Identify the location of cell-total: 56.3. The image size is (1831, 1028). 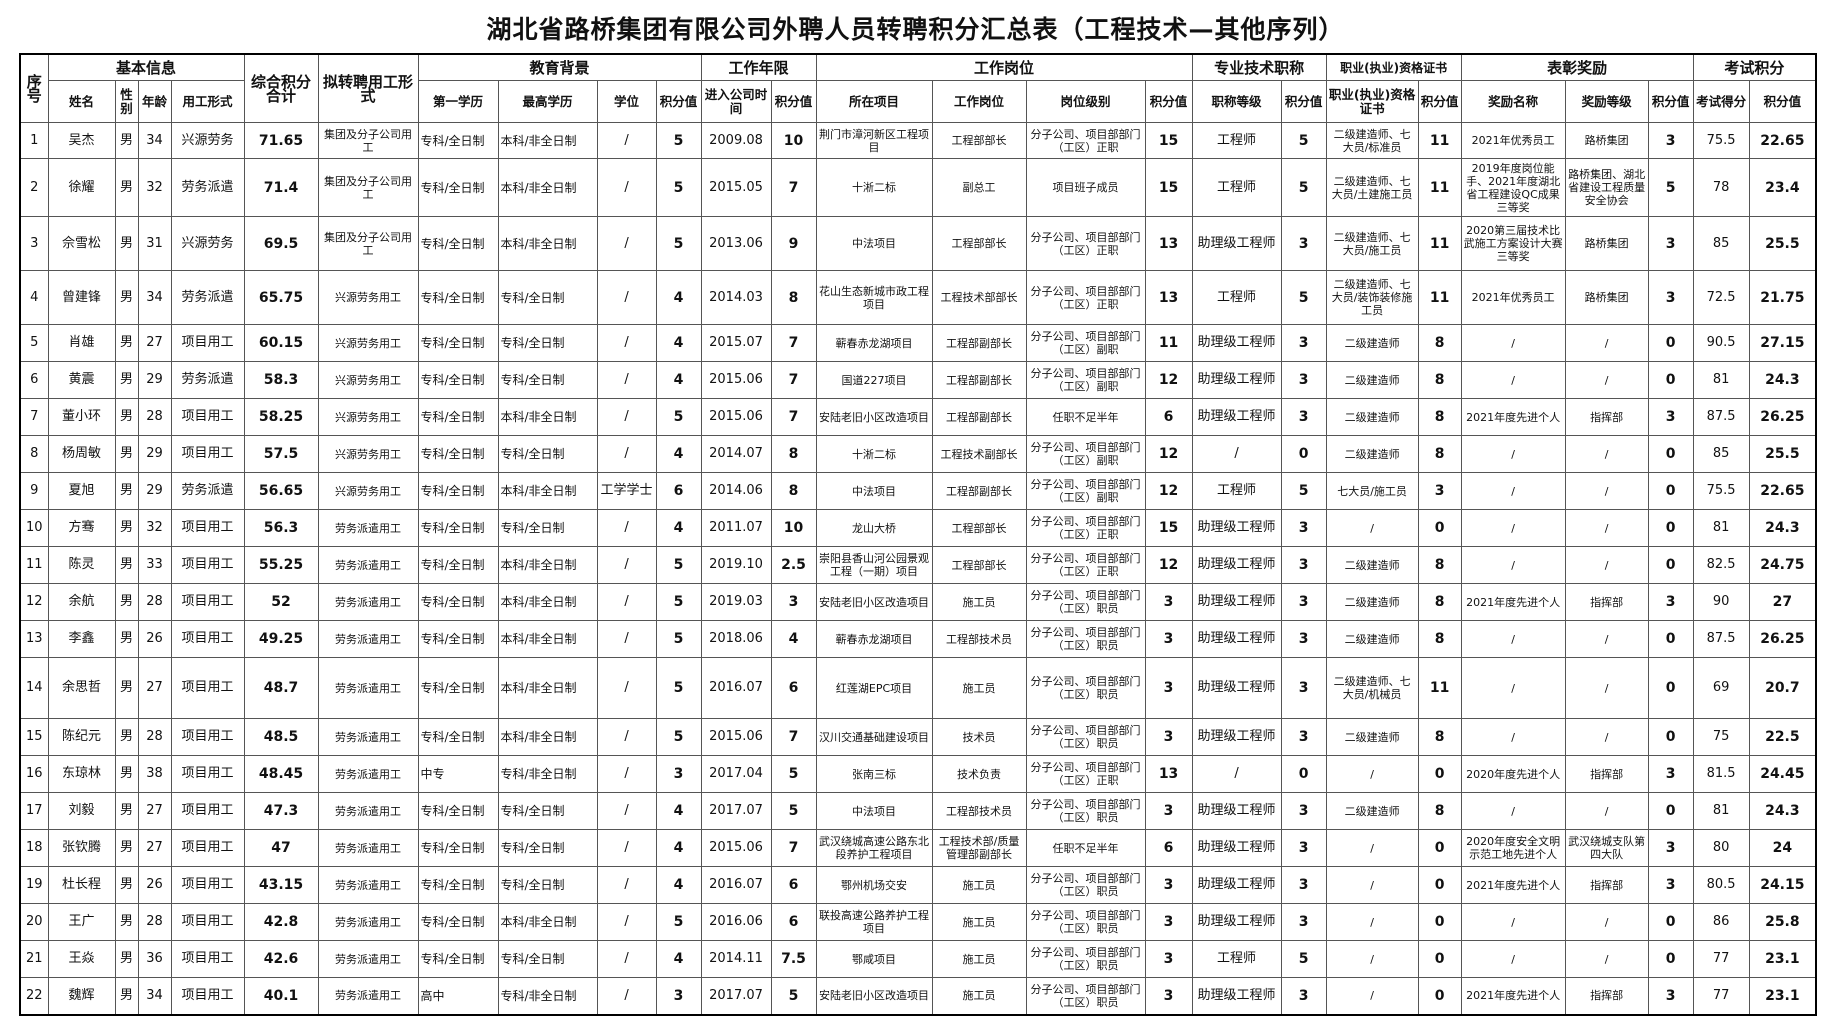
(281, 528).